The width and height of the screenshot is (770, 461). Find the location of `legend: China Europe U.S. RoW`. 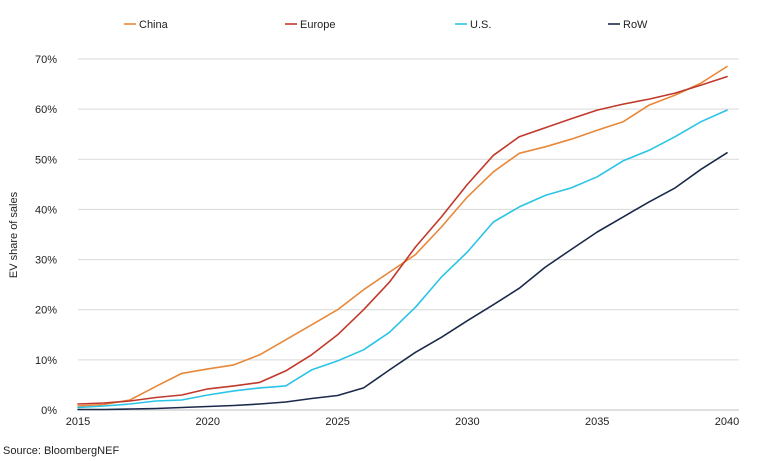

legend: China Europe U.S. RoW is located at coordinates (386, 25).